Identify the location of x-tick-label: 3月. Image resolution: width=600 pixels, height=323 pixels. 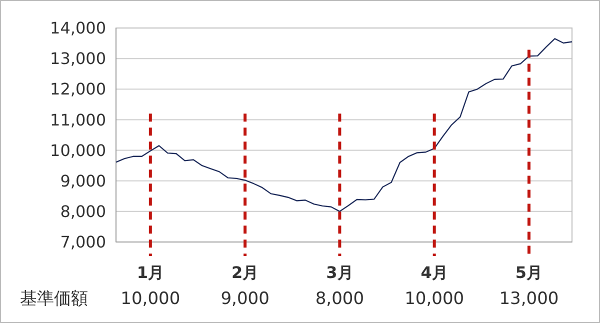
(340, 272).